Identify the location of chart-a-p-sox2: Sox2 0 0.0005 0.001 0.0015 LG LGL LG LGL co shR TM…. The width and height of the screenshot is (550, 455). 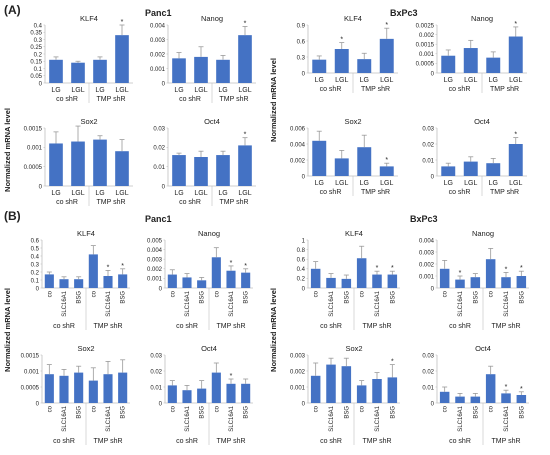
(78, 161).